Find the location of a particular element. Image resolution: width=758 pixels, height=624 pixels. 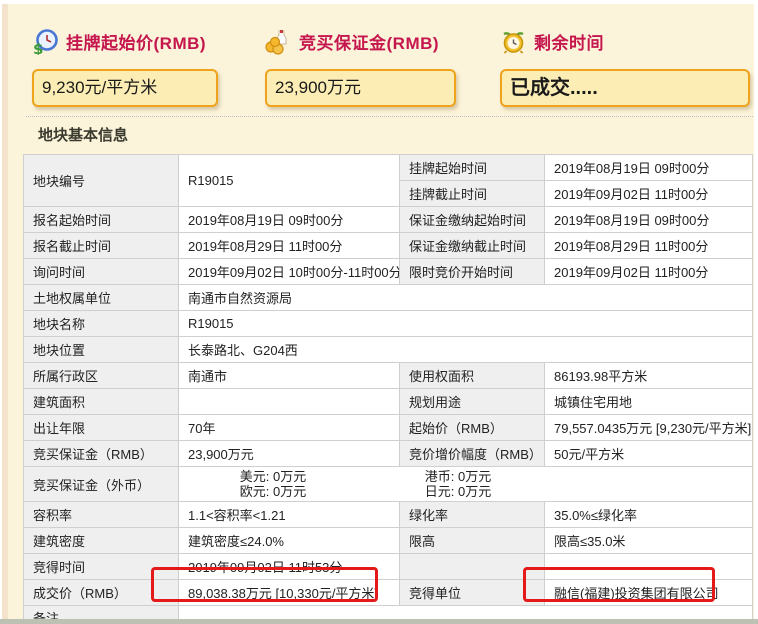

value-planned-use: 城镇住宅用地 is located at coordinates (648, 401).